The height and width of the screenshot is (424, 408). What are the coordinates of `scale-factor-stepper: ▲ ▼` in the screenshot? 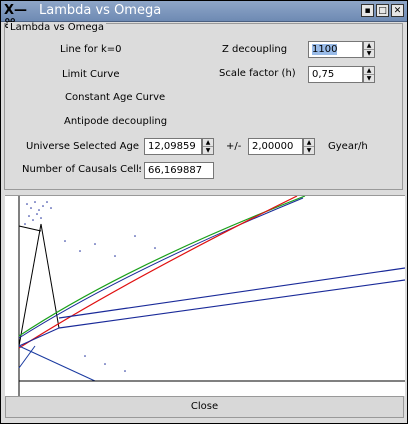 It's located at (369, 74).